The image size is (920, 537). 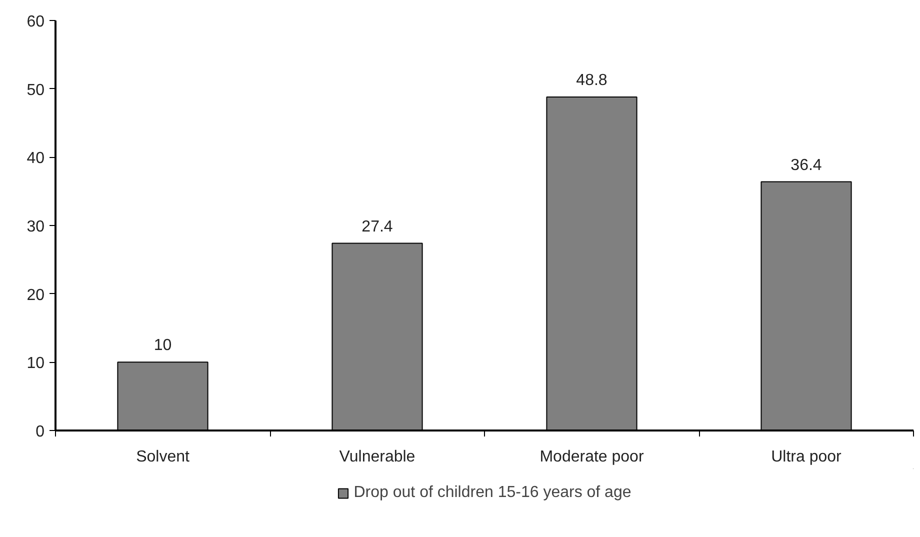 What do you see at coordinates (163, 345) in the screenshot?
I see `data-label: 10` at bounding box center [163, 345].